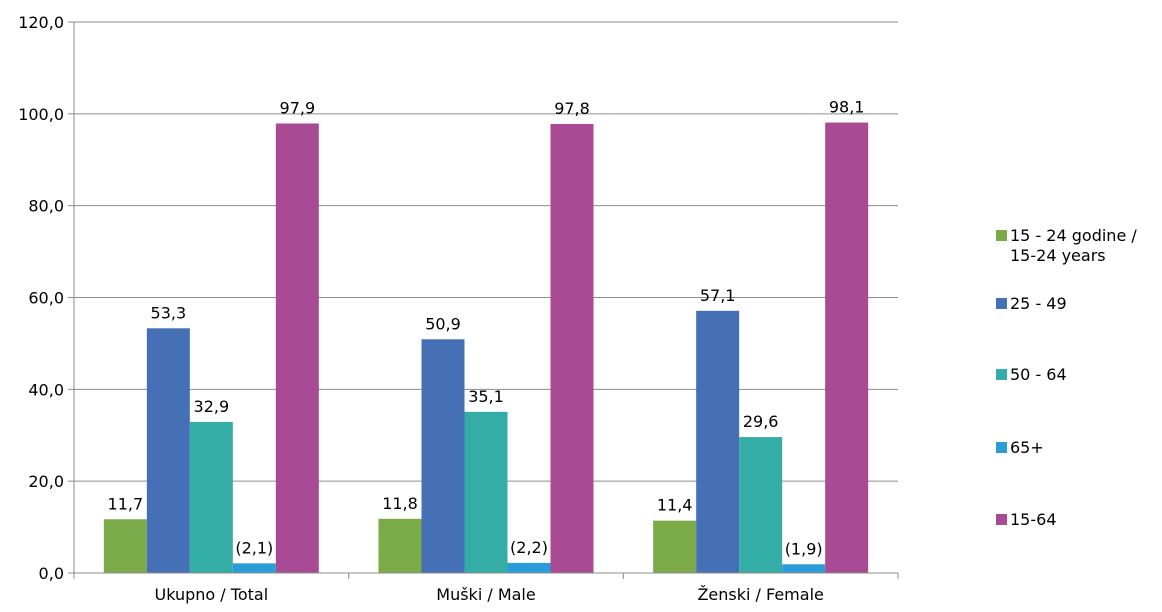 This screenshot has height=612, width=1162. What do you see at coordinates (46, 206) in the screenshot?
I see `y-tick-label: 80,0` at bounding box center [46, 206].